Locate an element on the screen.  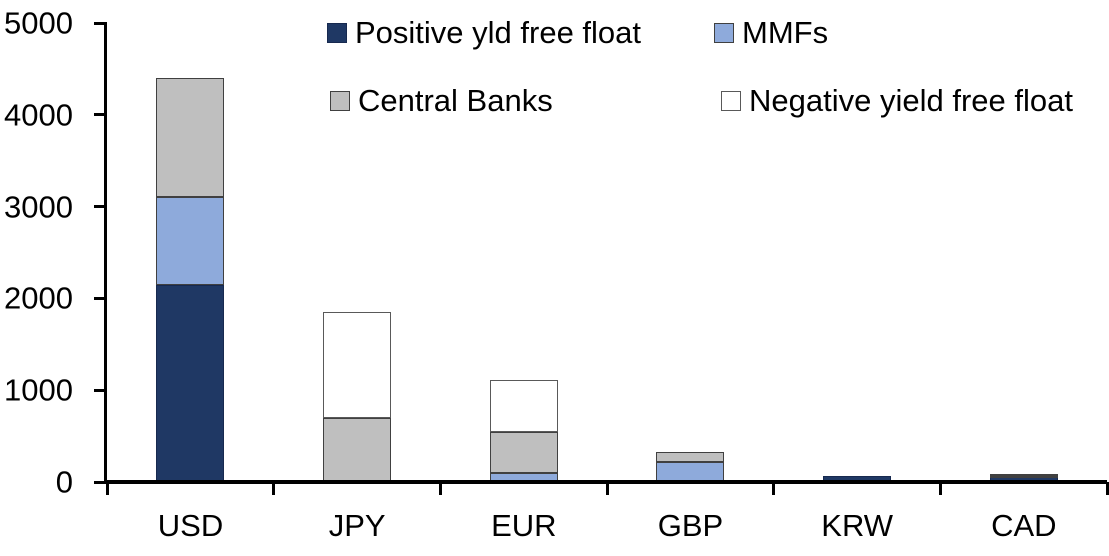
legend-item-negative-yield-free-float: Negative yield free float is located at coordinates (897, 101).